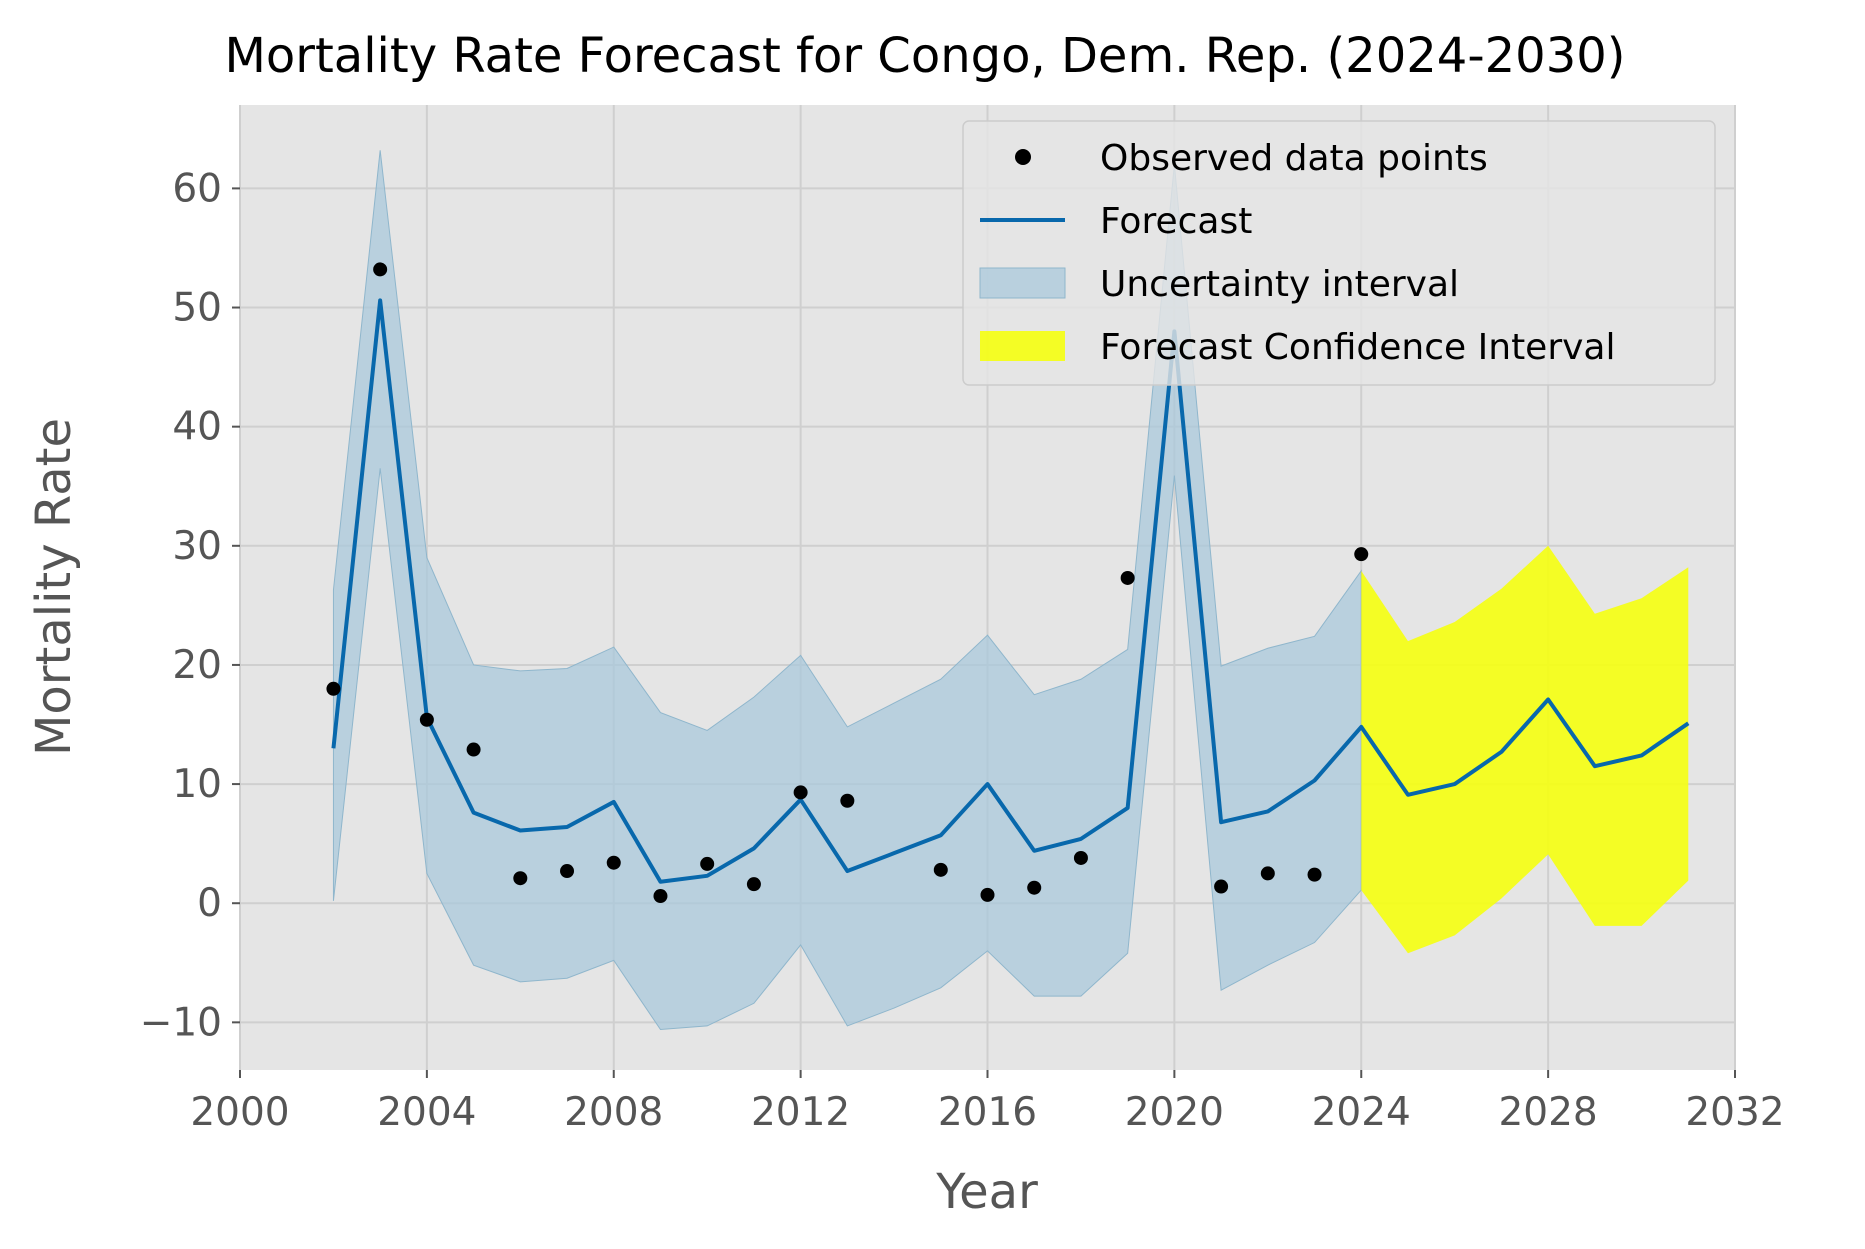 This screenshot has width=1865, height=1249. What do you see at coordinates (239, 1112) in the screenshot?
I see `x-tick-label: 2000` at bounding box center [239, 1112].